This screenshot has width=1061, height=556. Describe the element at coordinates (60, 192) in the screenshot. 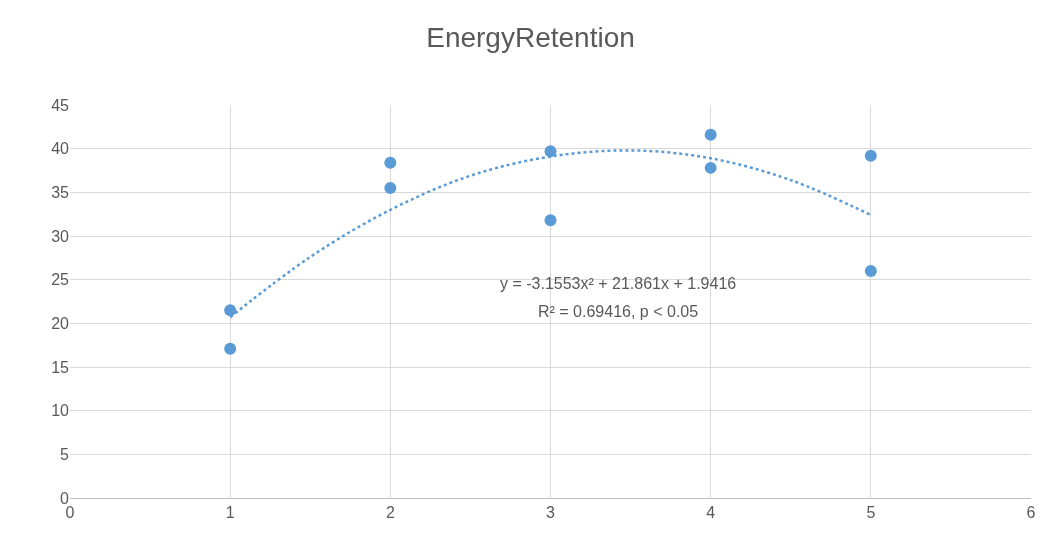

I see `y-tick-label: 35` at that location.